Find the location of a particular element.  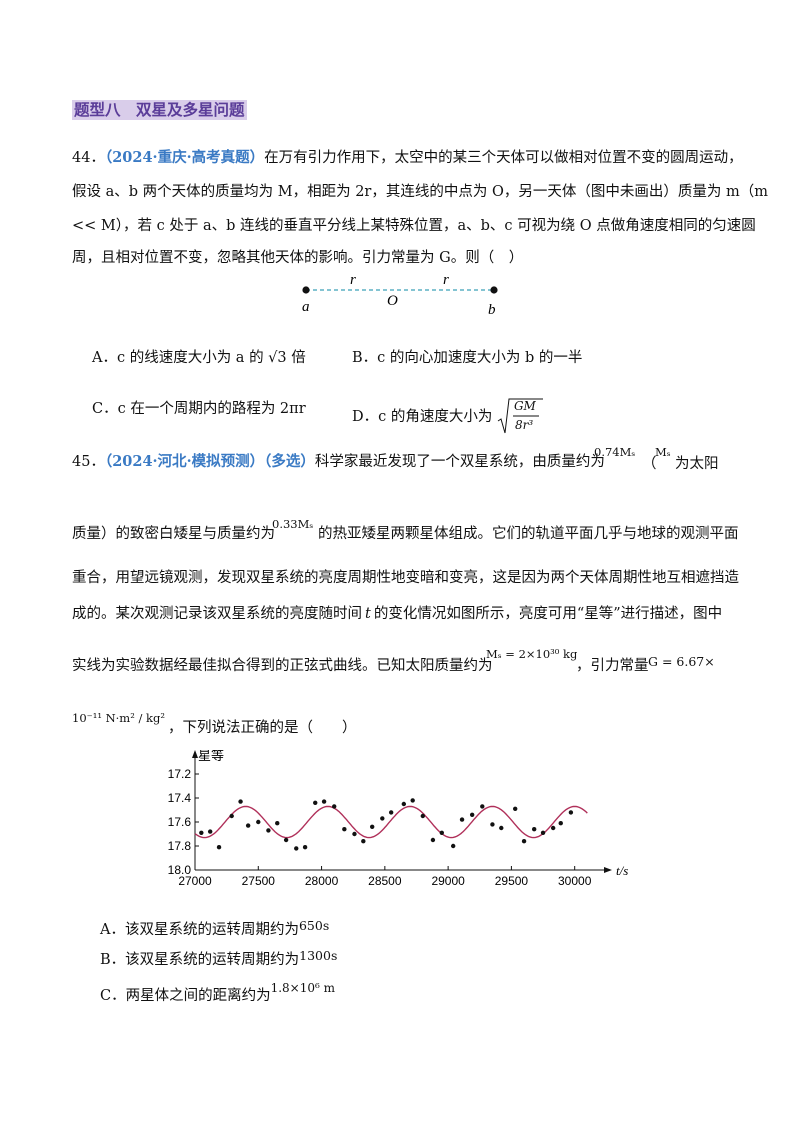

body-a-dot is located at coordinates (306, 290).